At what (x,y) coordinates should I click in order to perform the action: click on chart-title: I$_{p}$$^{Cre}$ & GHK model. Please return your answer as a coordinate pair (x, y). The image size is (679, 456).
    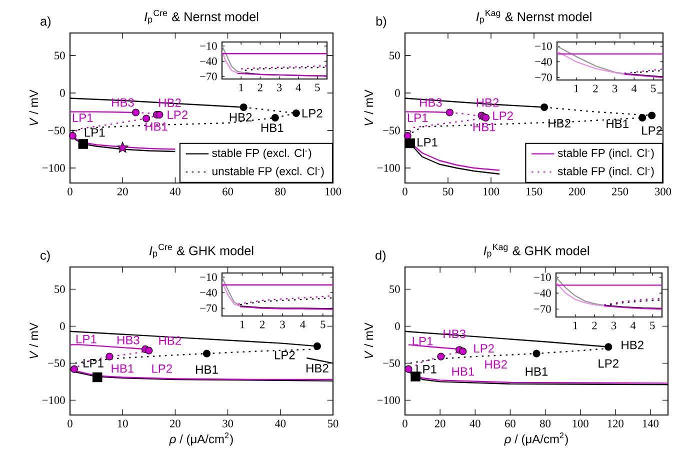
    Looking at the image, I should click on (201, 251).